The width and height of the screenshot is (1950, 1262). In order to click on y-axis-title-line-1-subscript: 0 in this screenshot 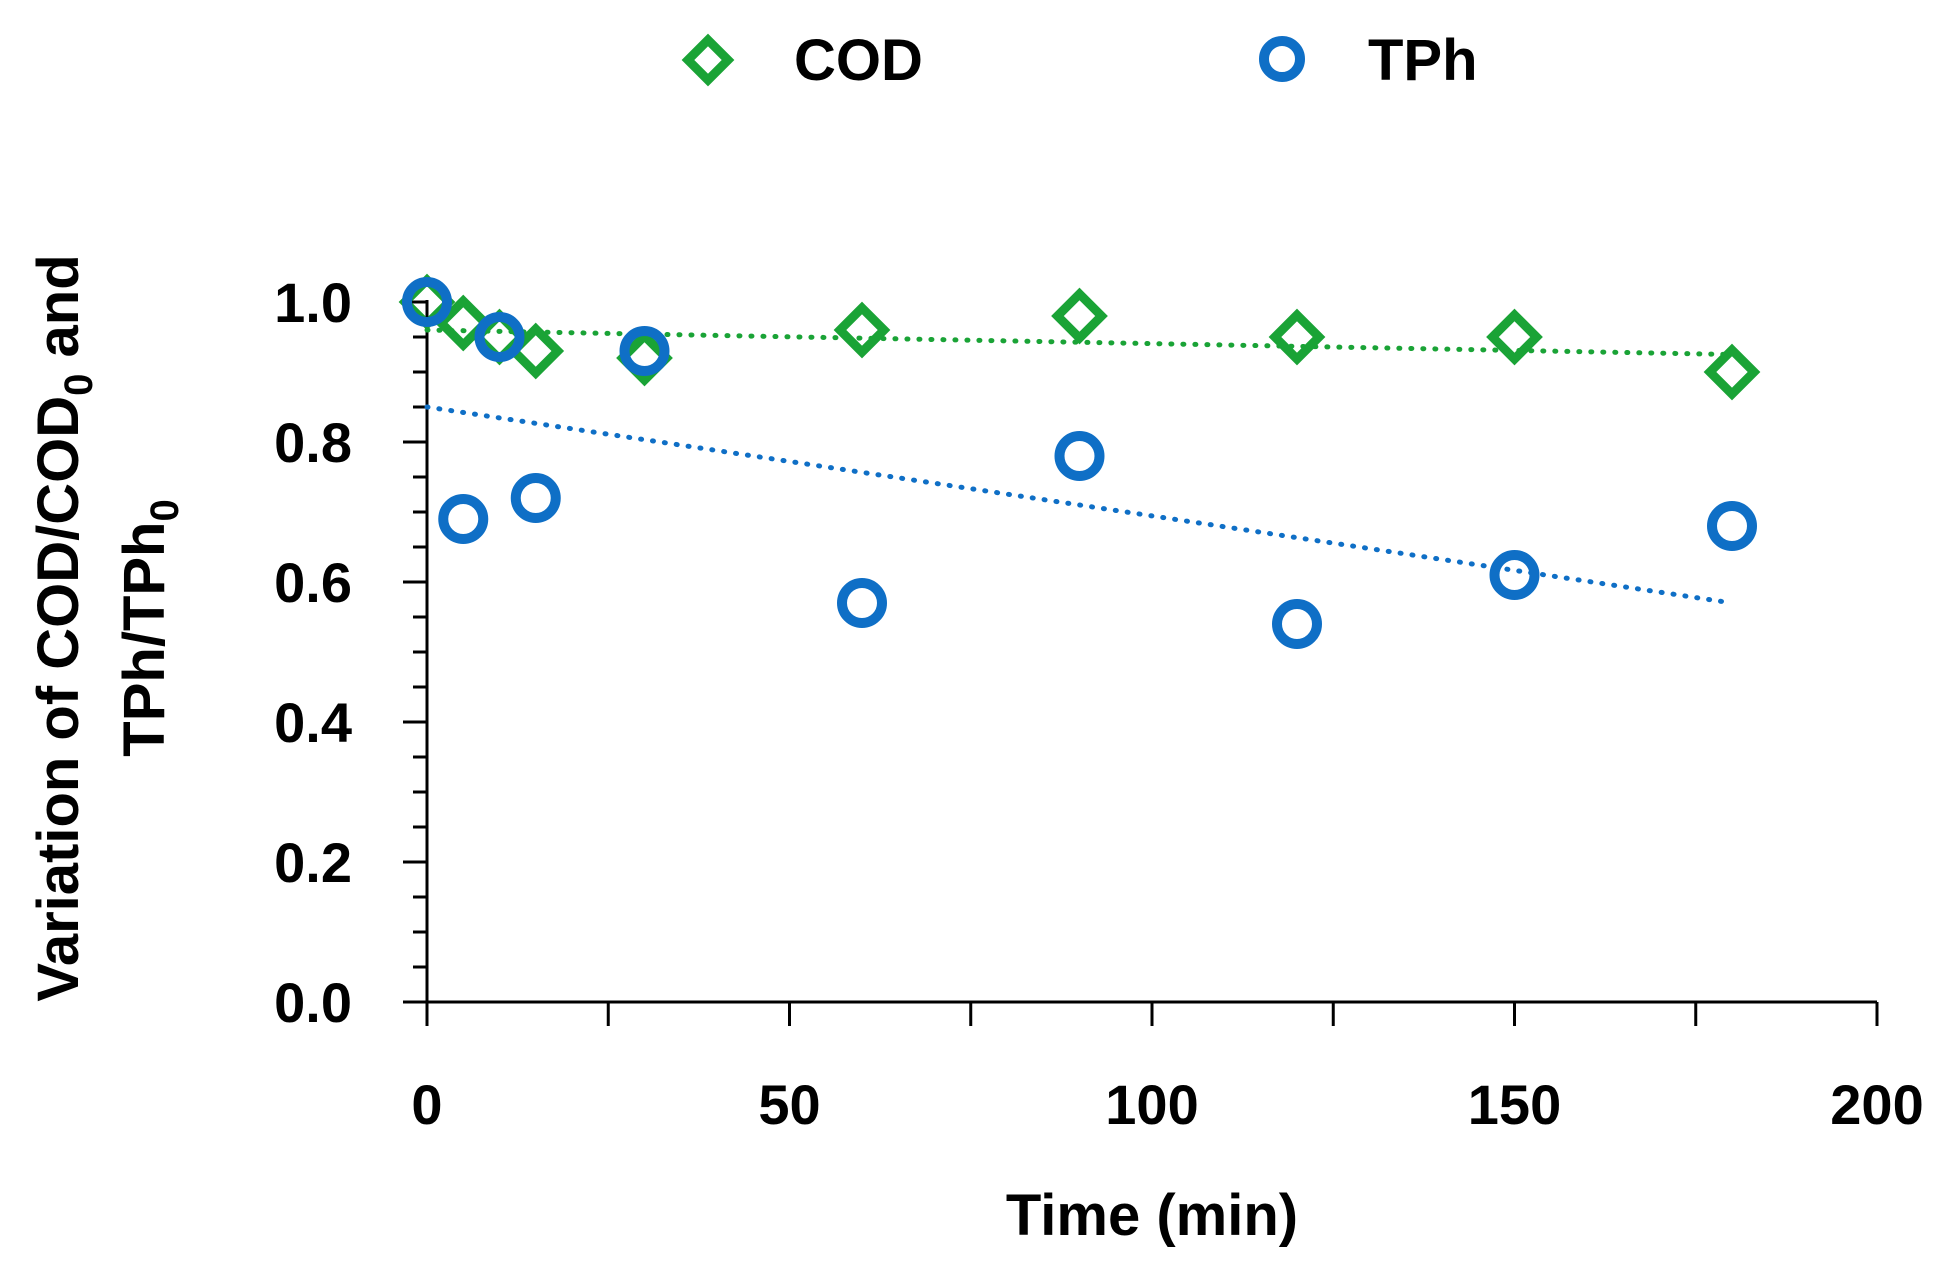, I will do `click(79, 385)`.